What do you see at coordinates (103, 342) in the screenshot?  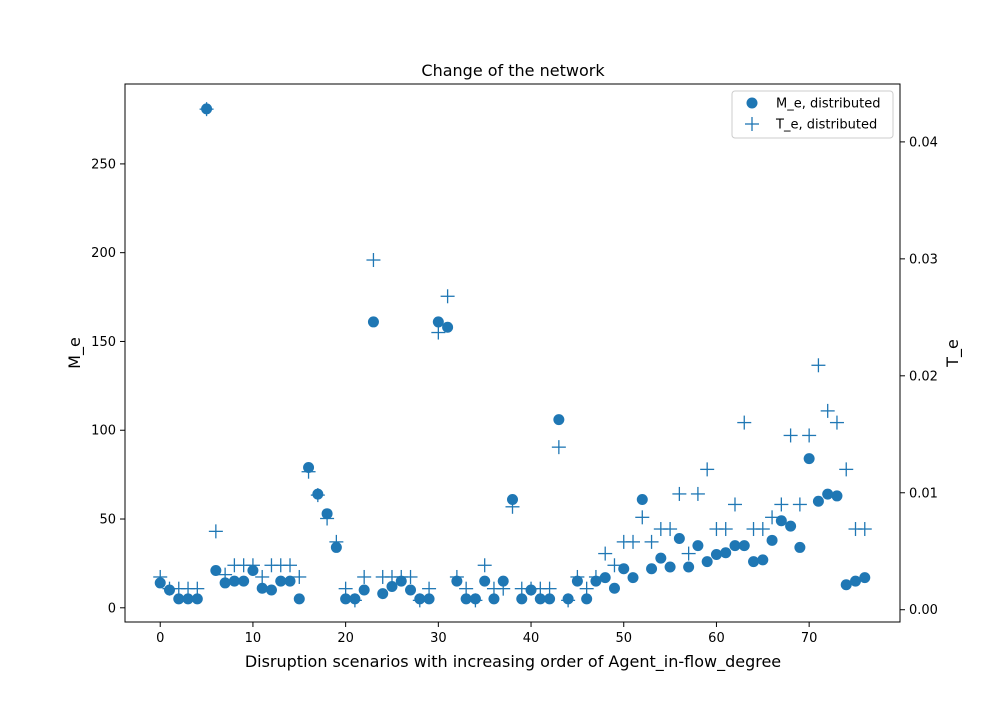 I see `y-left-tick-label: 150` at bounding box center [103, 342].